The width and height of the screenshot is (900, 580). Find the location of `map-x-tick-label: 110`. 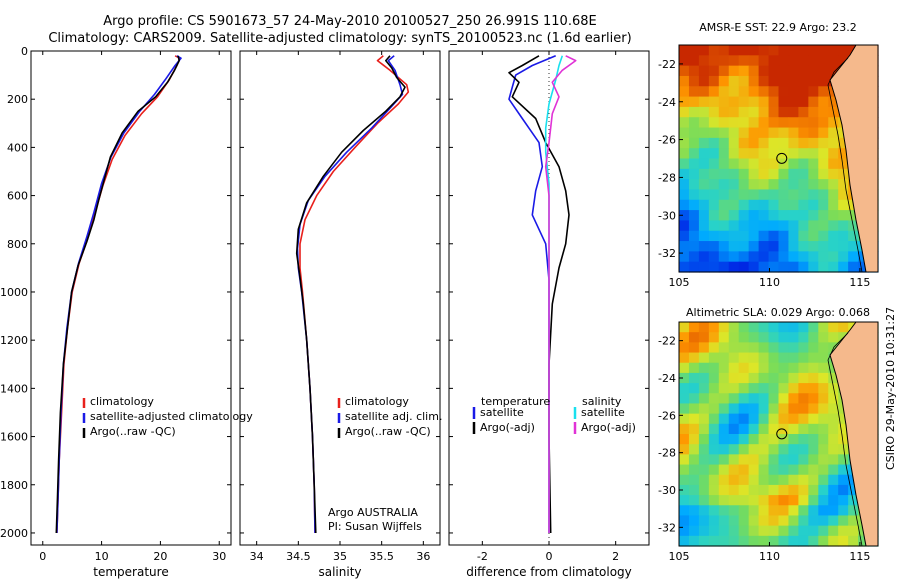

map-x-tick-label: 110 is located at coordinates (769, 556).